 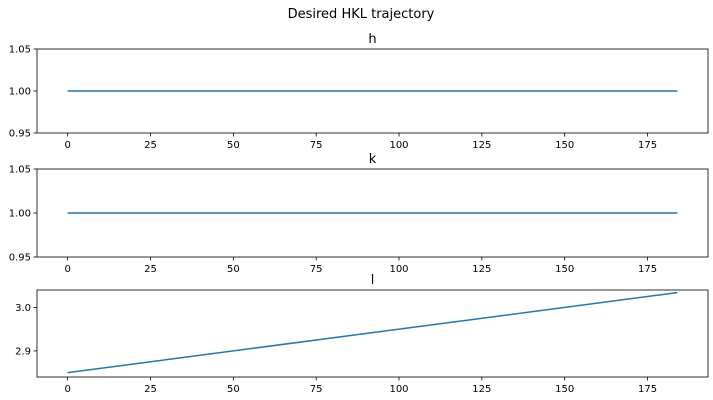 I want to click on subplot-title: h, so click(x=372, y=39).